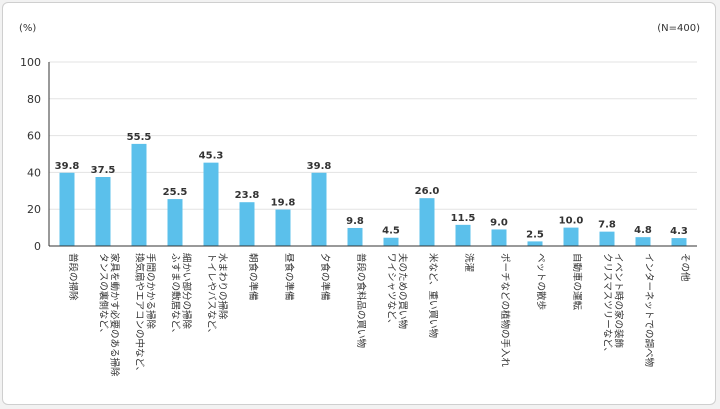  Describe the element at coordinates (223, 286) in the screenshot. I see `category-label: 水まわりの掃除` at that location.